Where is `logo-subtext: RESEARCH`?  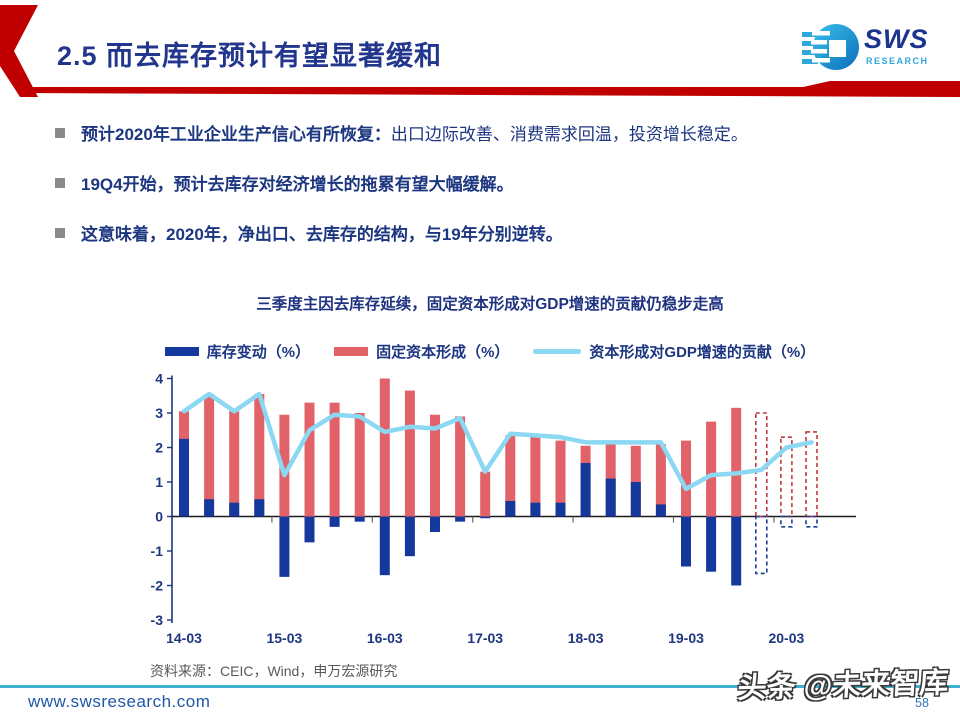
logo-subtext: RESEARCH is located at coordinates (897, 61).